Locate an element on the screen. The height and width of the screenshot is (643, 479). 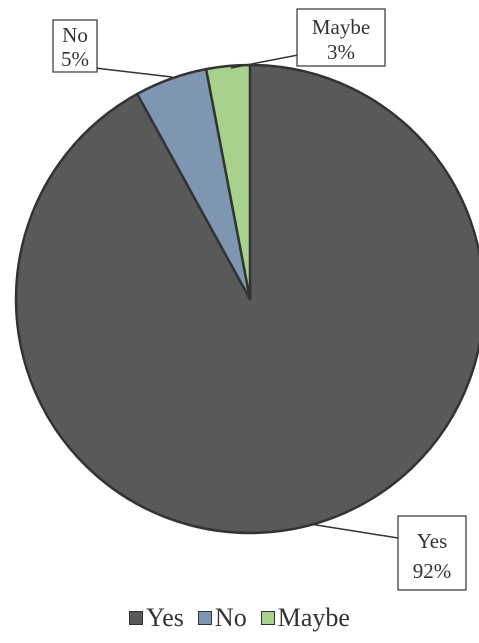
legend-label-no: No is located at coordinates (230, 617).